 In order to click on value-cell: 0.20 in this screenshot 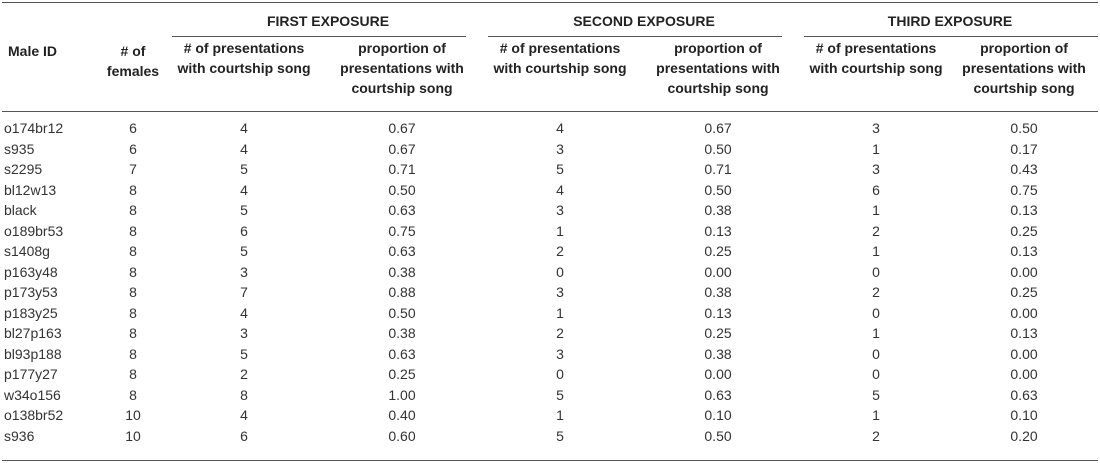, I will do `click(1024, 435)`.